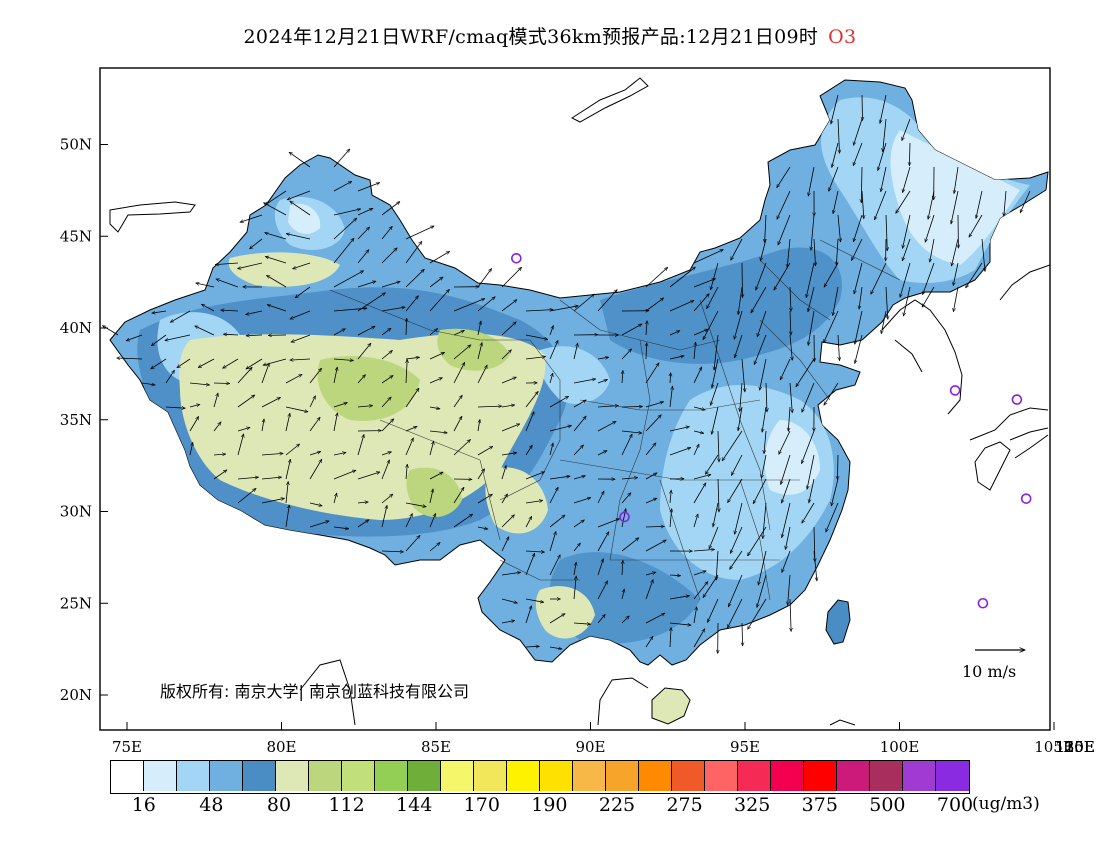  Describe the element at coordinates (76, 512) in the screenshot. I see `lat-tick-label: 30N` at that location.